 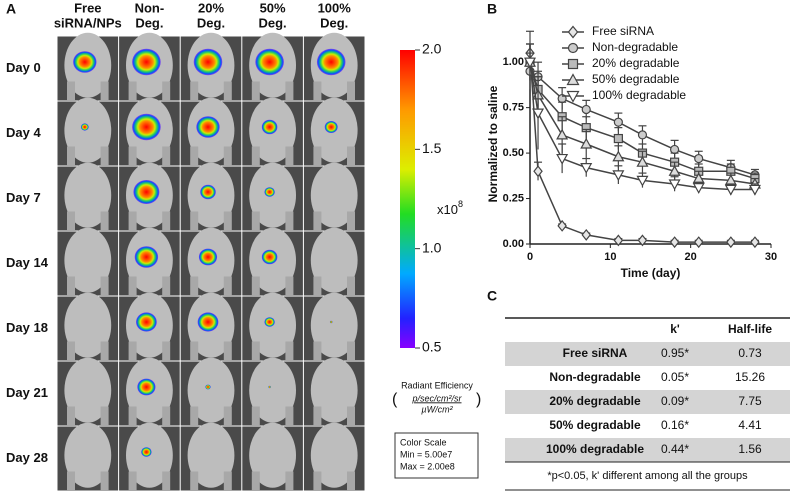 What do you see at coordinates (87, 7) in the screenshot?
I see `column-header: Free` at bounding box center [87, 7].